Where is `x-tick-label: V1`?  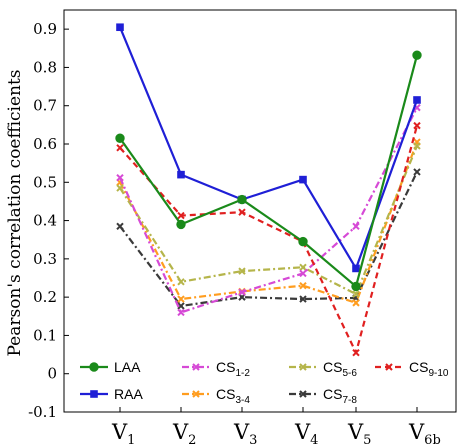
x-tick-label: V1 is located at coordinates (123, 432).